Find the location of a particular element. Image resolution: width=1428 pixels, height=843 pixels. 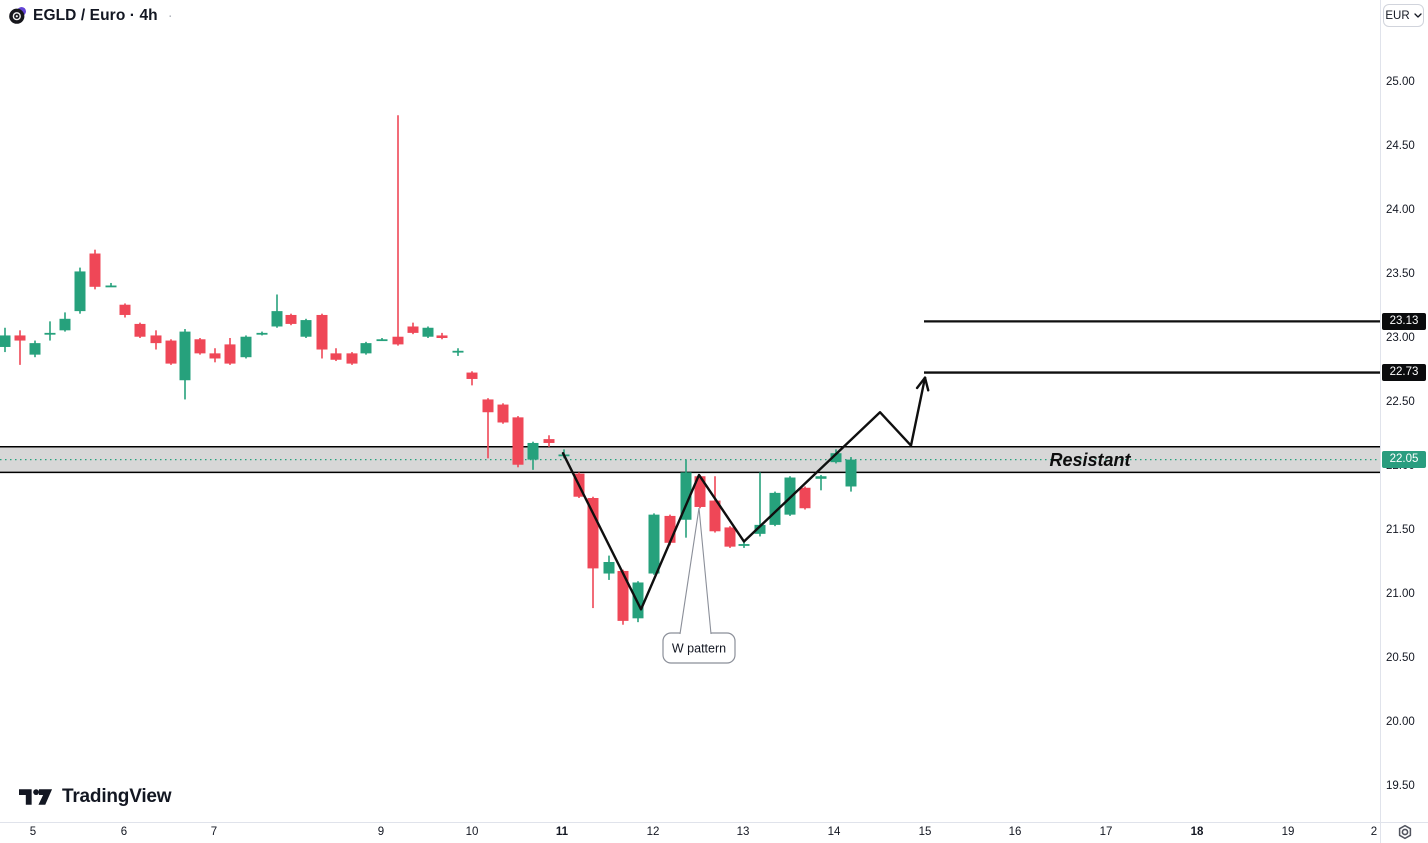

price-axis-separator is located at coordinates (1380, 421).